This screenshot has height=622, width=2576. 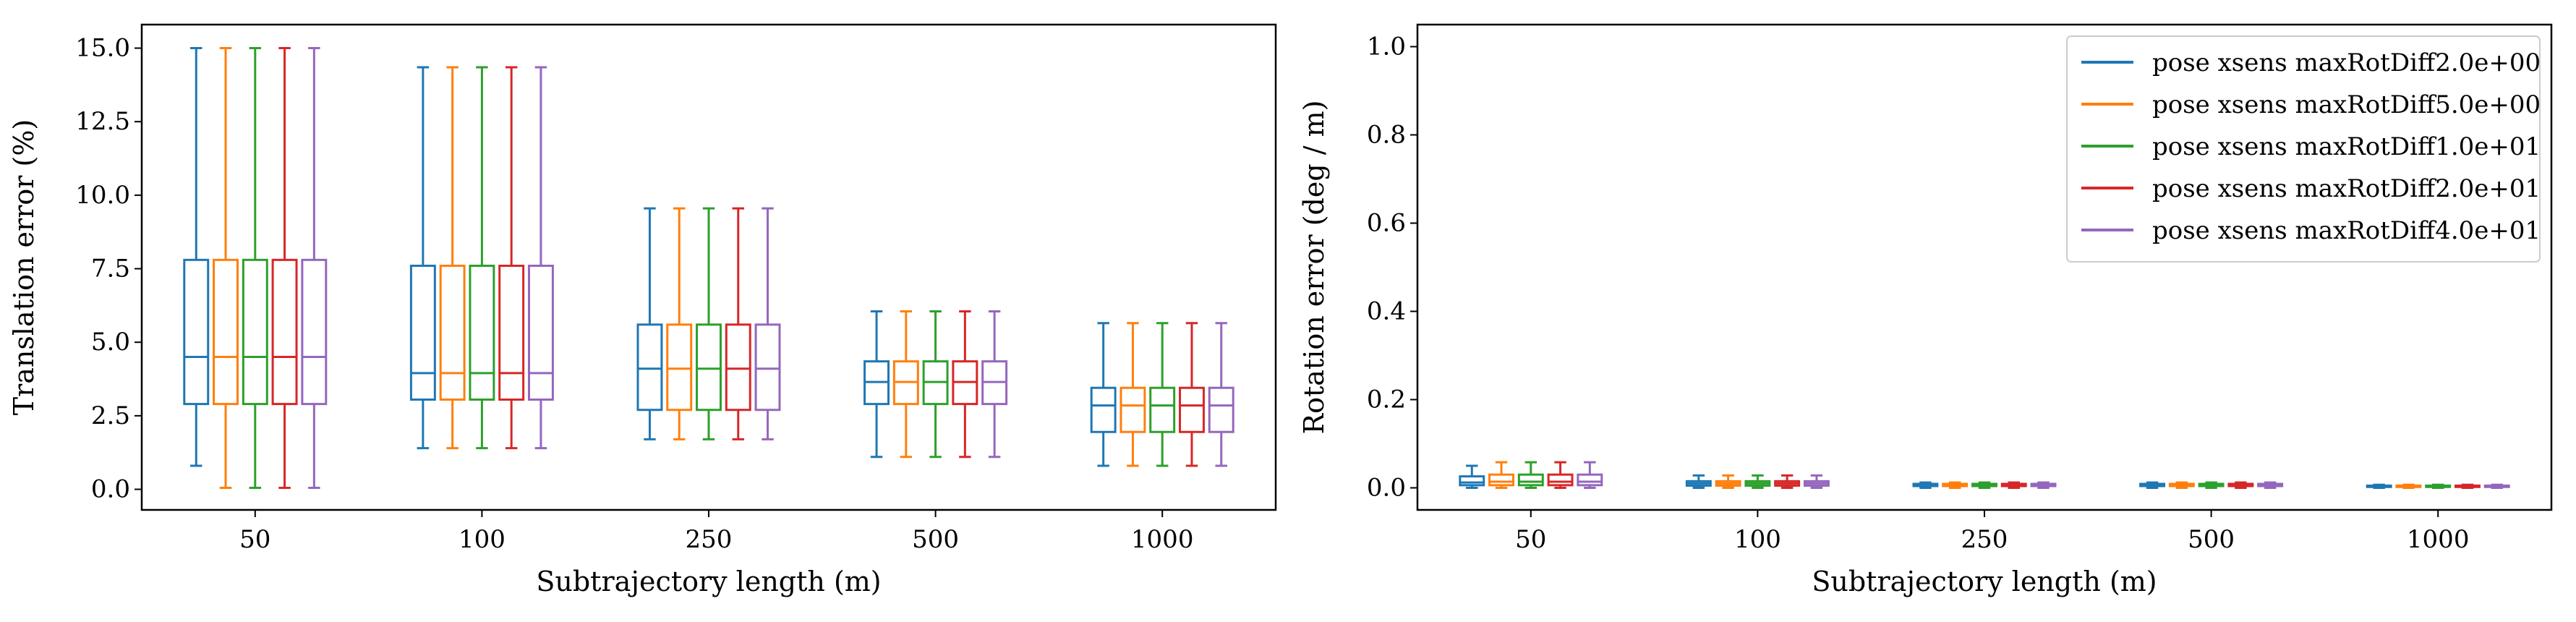 I want to click on y-axis-label: Rotation error (deg / m), so click(x=1314, y=268).